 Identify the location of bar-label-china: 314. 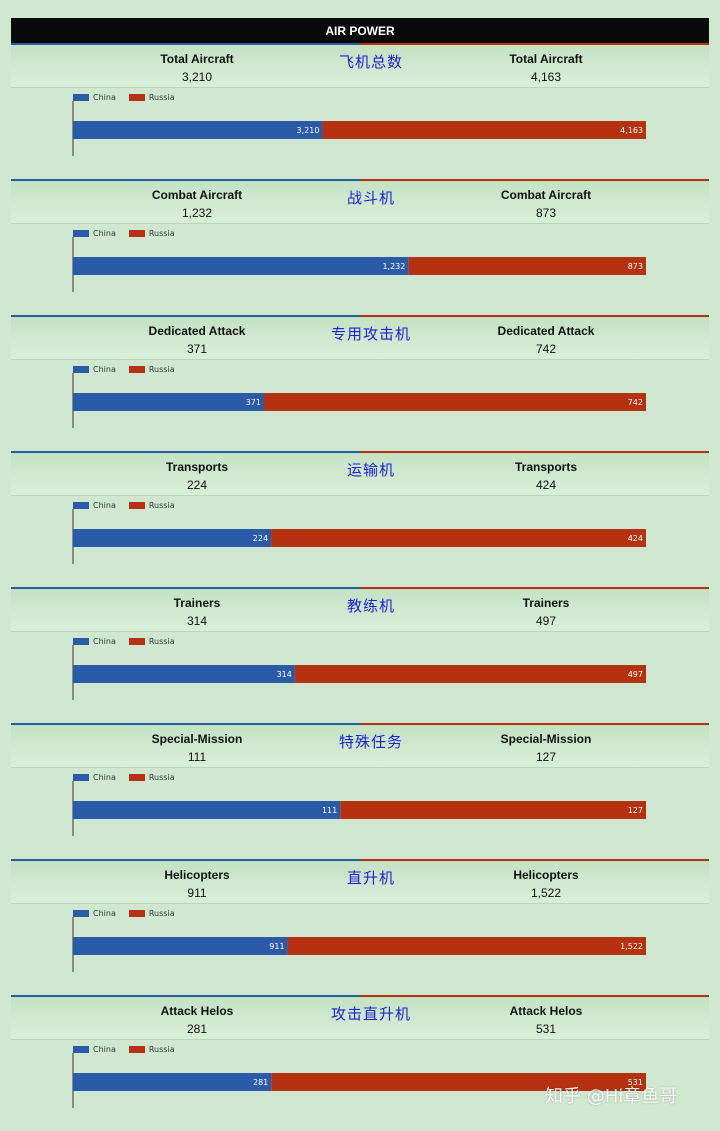
(284, 674).